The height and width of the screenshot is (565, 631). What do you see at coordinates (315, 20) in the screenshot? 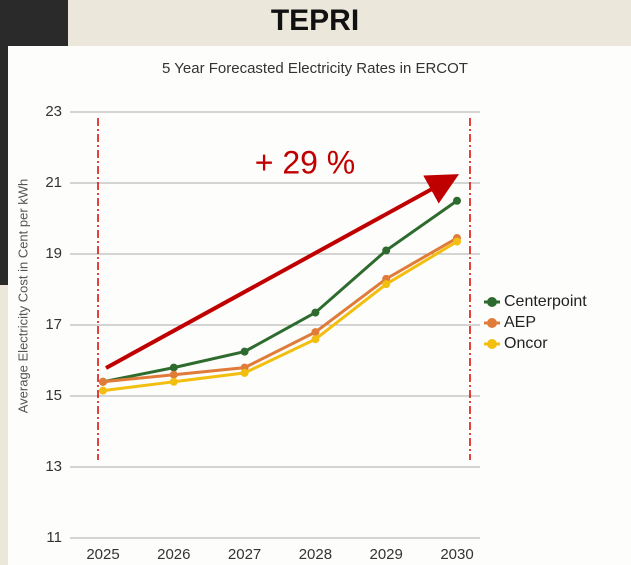
I see `header-title: TEPRI` at bounding box center [315, 20].